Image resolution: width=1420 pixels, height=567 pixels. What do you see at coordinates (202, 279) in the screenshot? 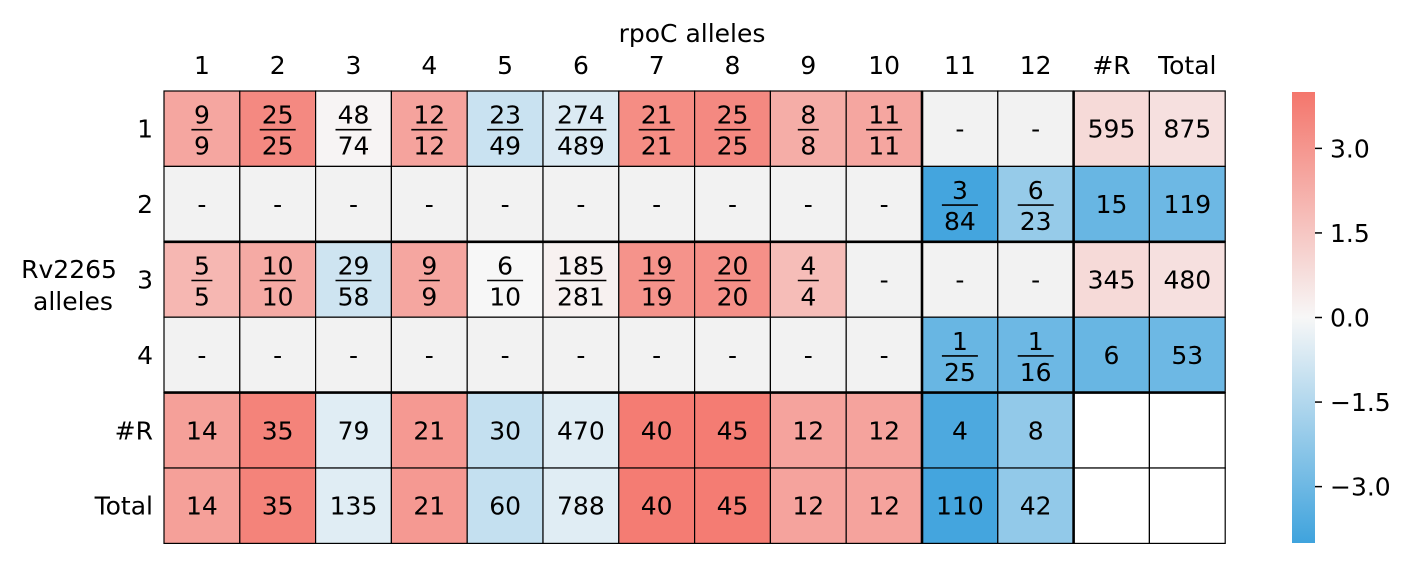
I see `heatmap-cell: 55` at bounding box center [202, 279].